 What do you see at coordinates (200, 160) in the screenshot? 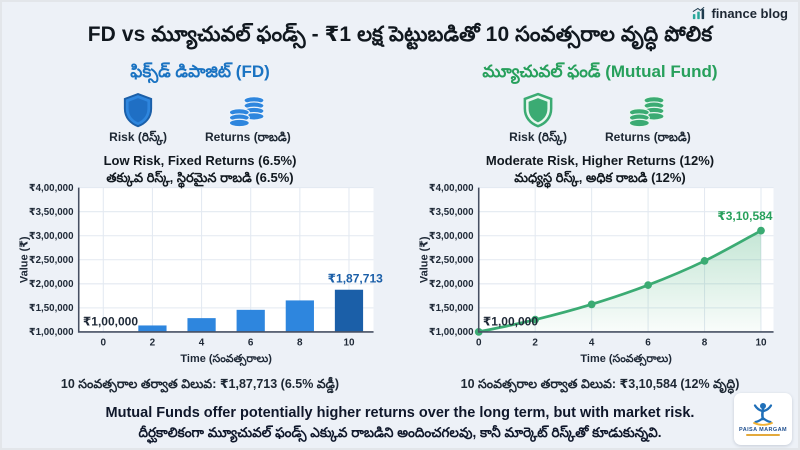
I see `fd-desc-en: Low Risk, Fixed Returns (6.5%)` at bounding box center [200, 160].